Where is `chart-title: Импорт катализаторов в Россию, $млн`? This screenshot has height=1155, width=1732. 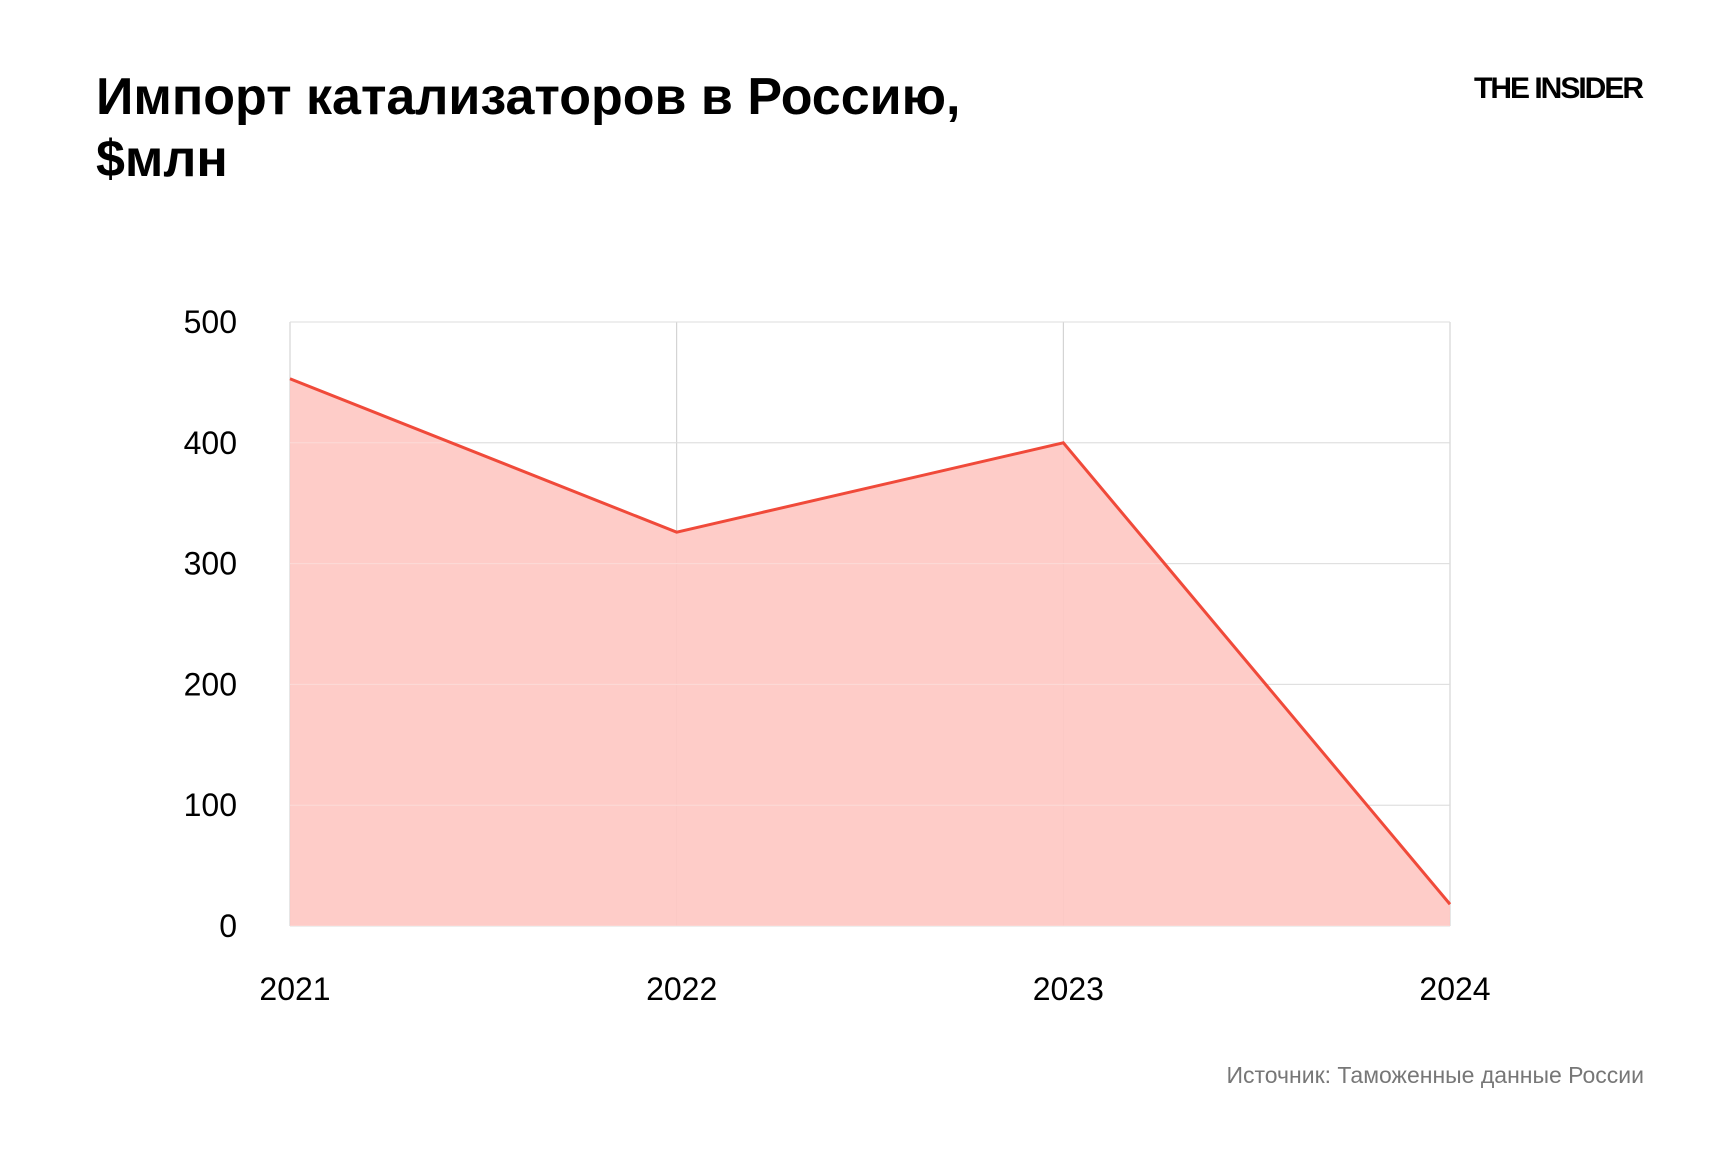
chart-title: Импорт катализаторов в Россию, $млн is located at coordinates (528, 128).